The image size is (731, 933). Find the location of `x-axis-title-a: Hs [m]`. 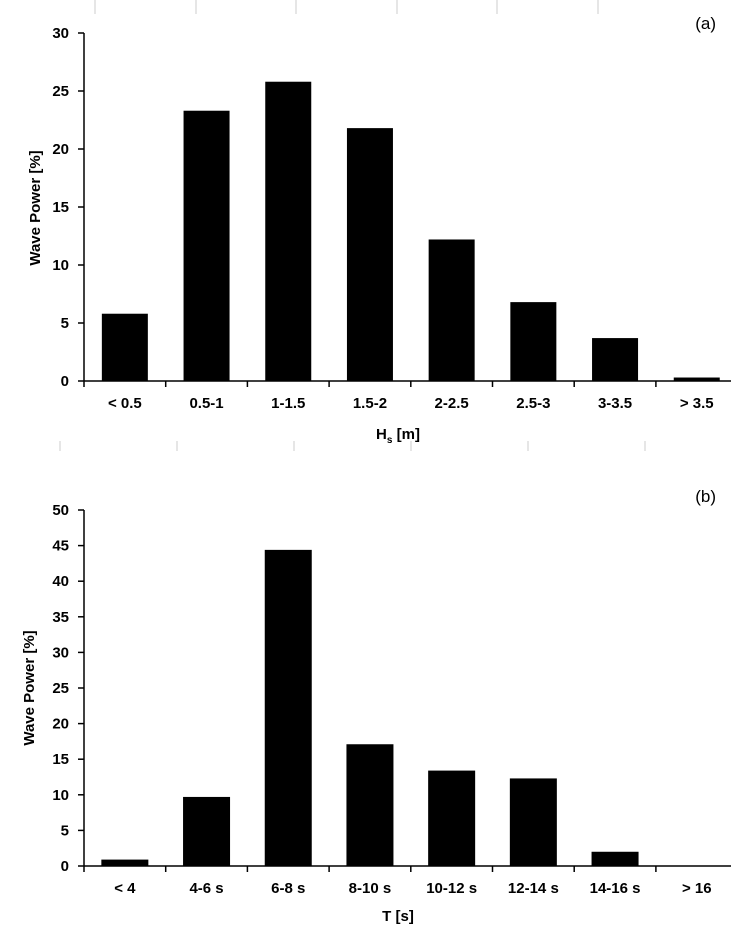

x-axis-title-a: Hs [m] is located at coordinates (398, 436).